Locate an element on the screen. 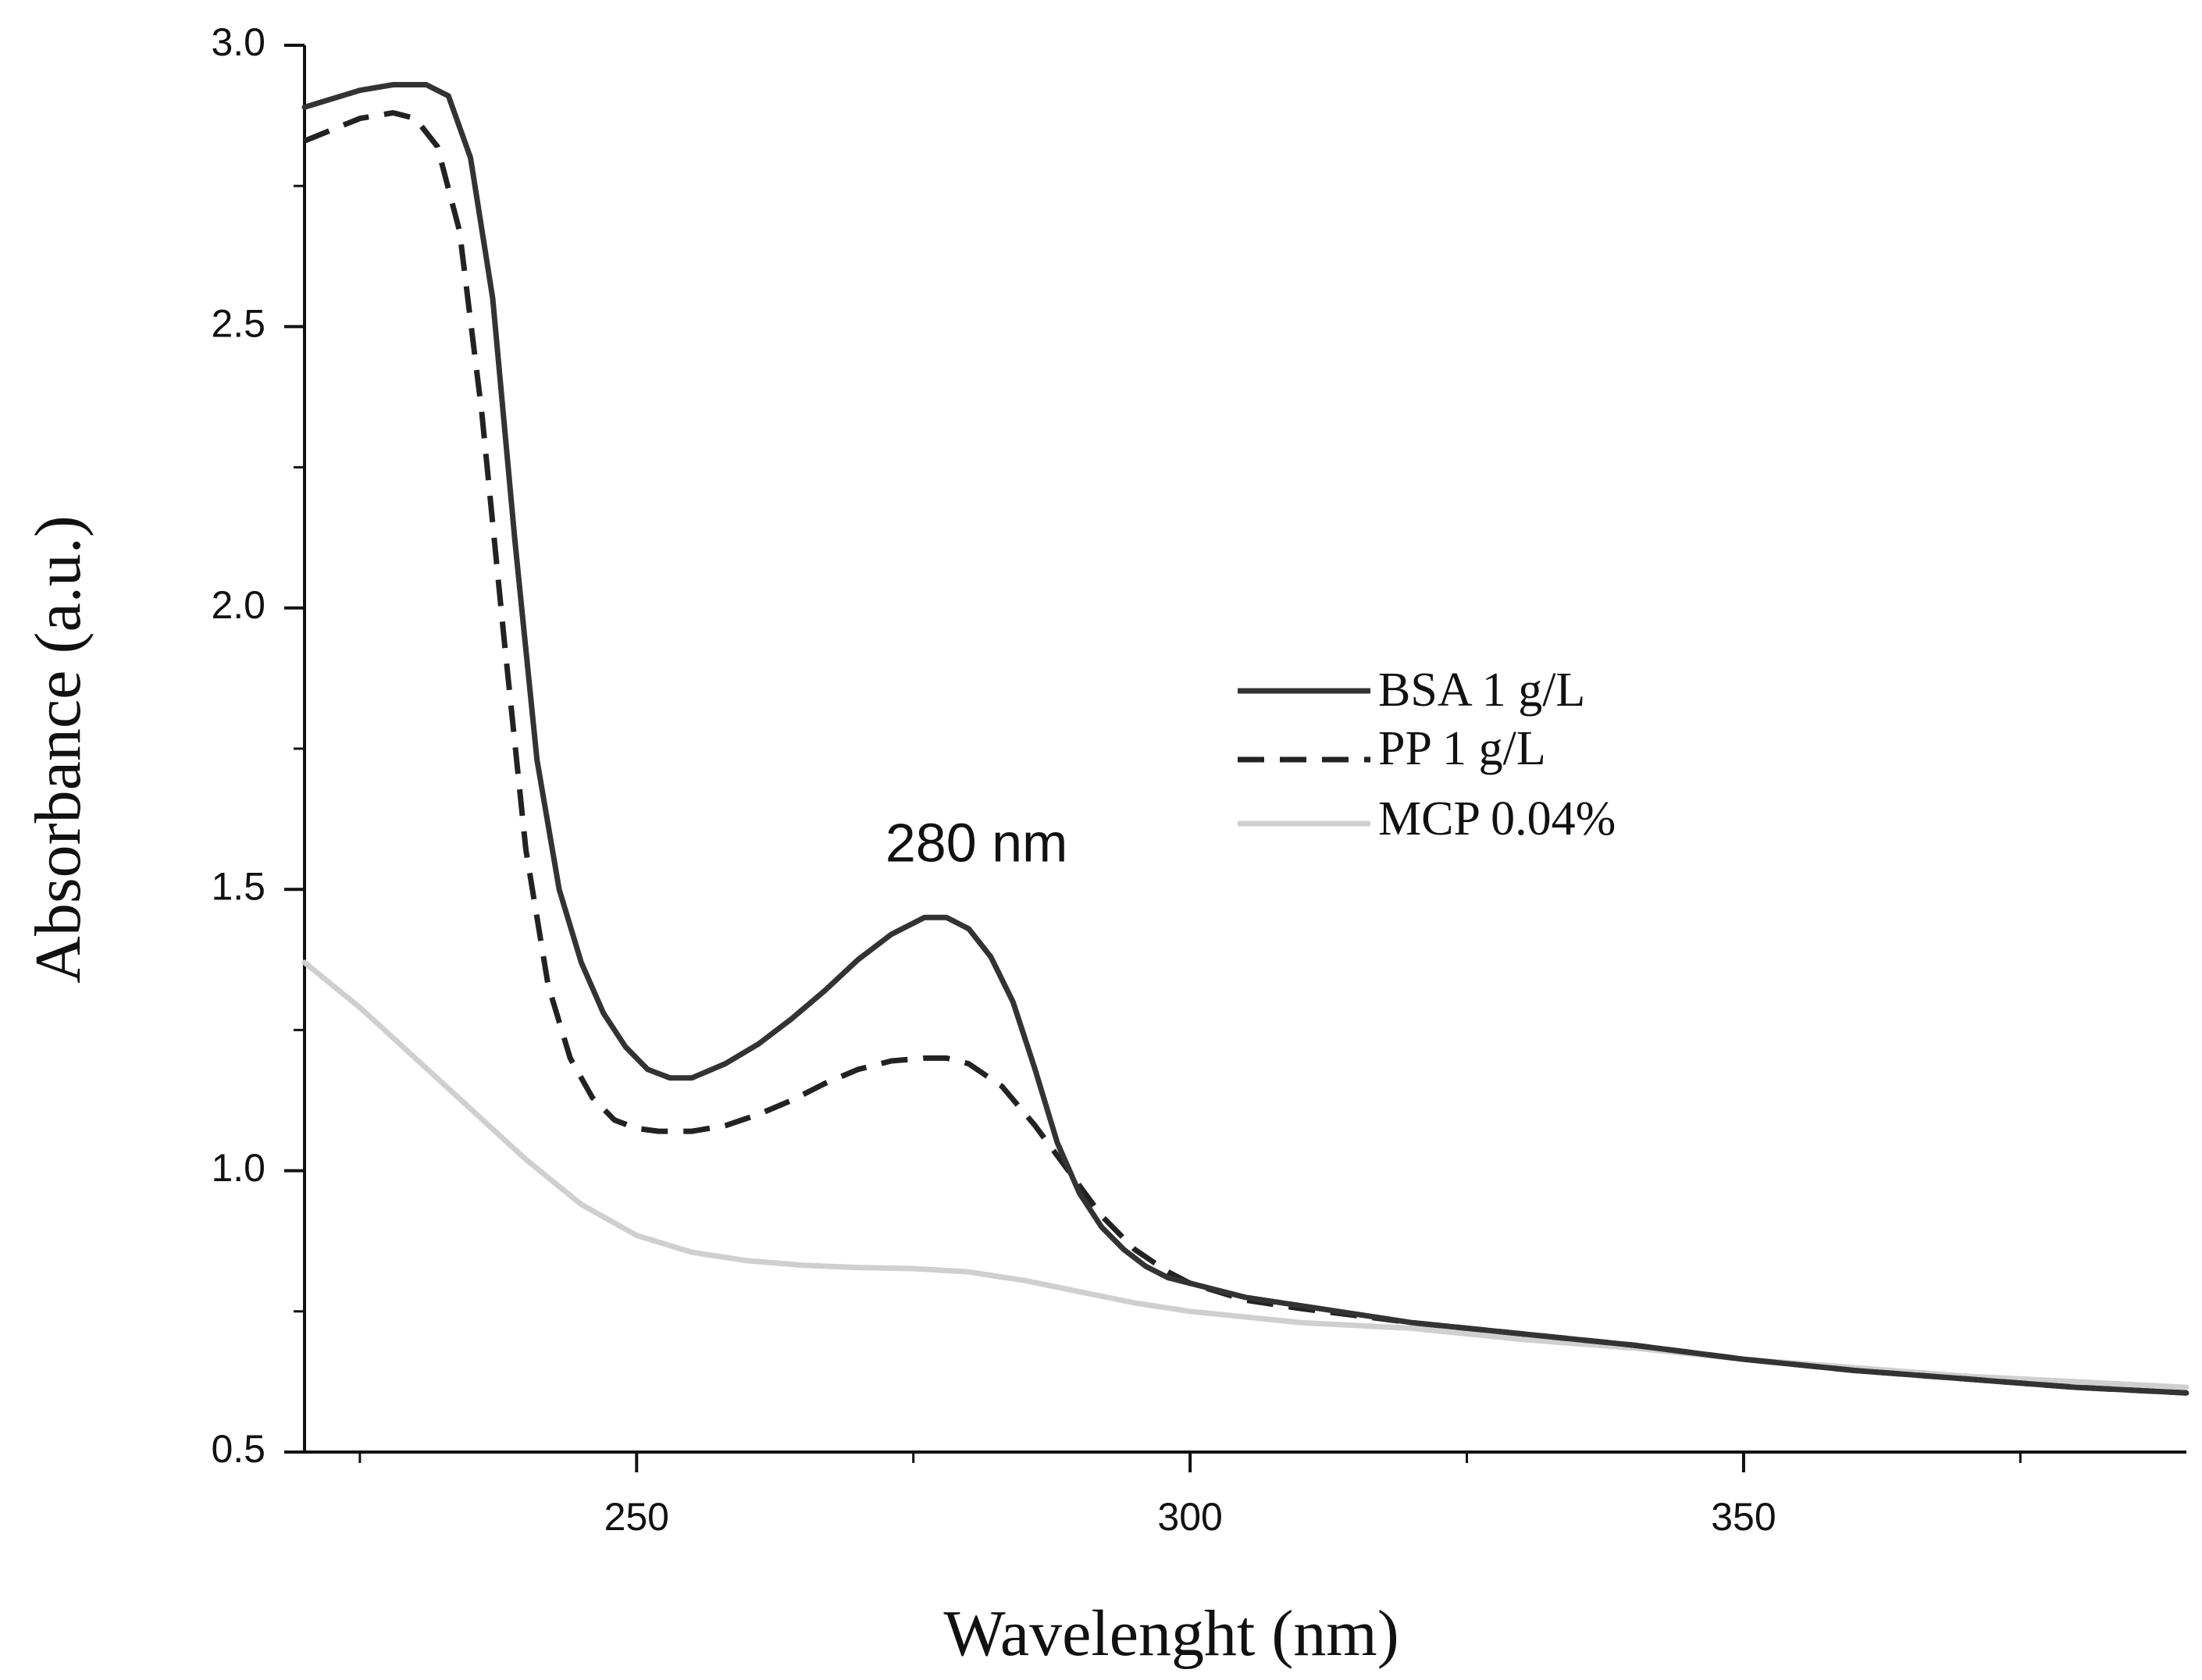 The image size is (2202, 1680). y-tick-label: 2.5 is located at coordinates (238, 324).